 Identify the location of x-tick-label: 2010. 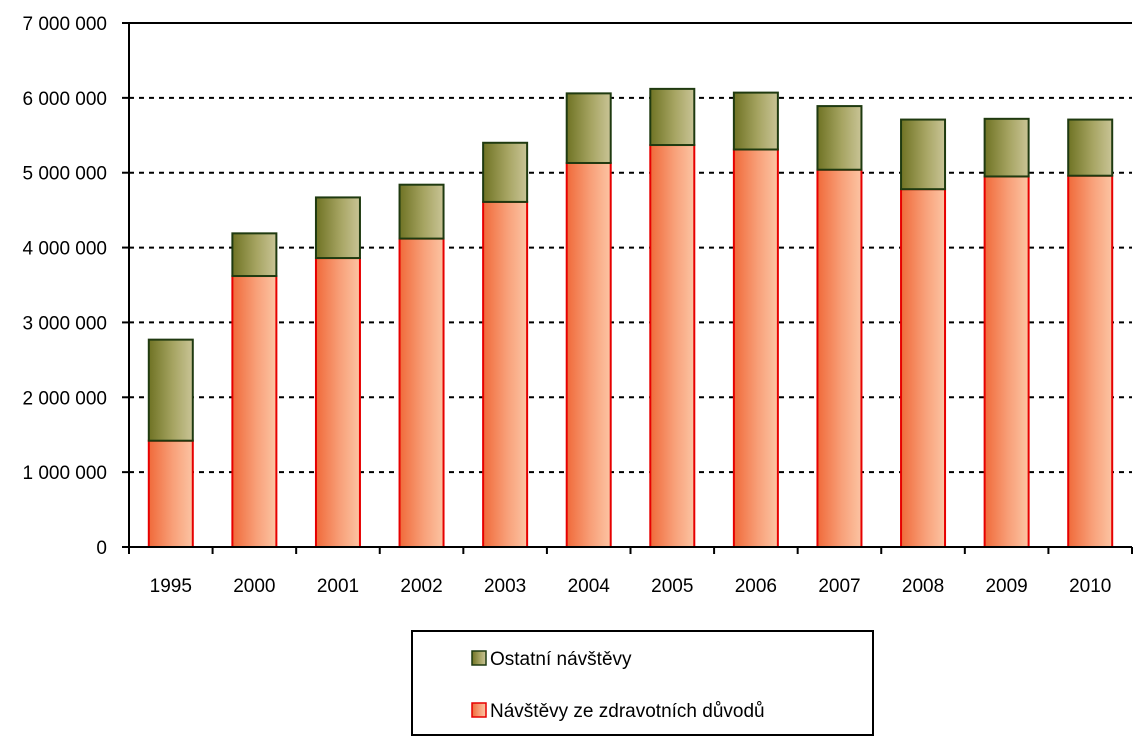
(1090, 586).